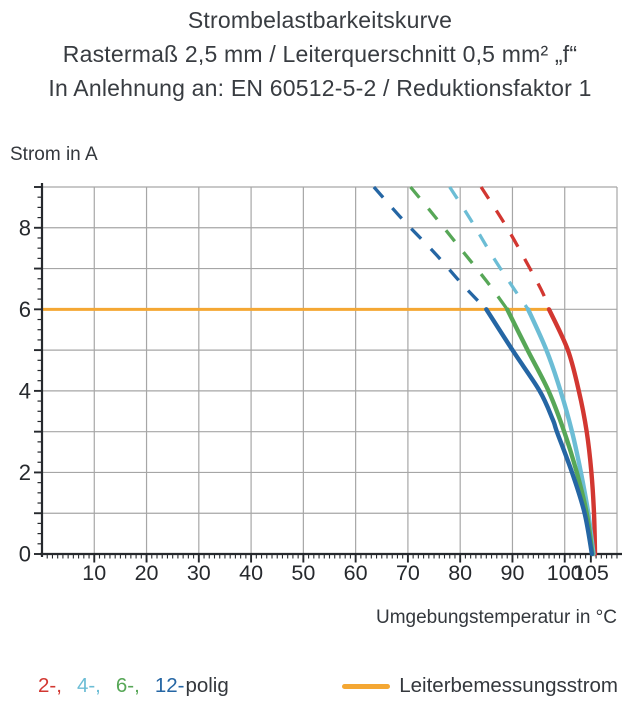 The image size is (640, 716). I want to click on curve-dashed-12-polig, so click(430, 248).